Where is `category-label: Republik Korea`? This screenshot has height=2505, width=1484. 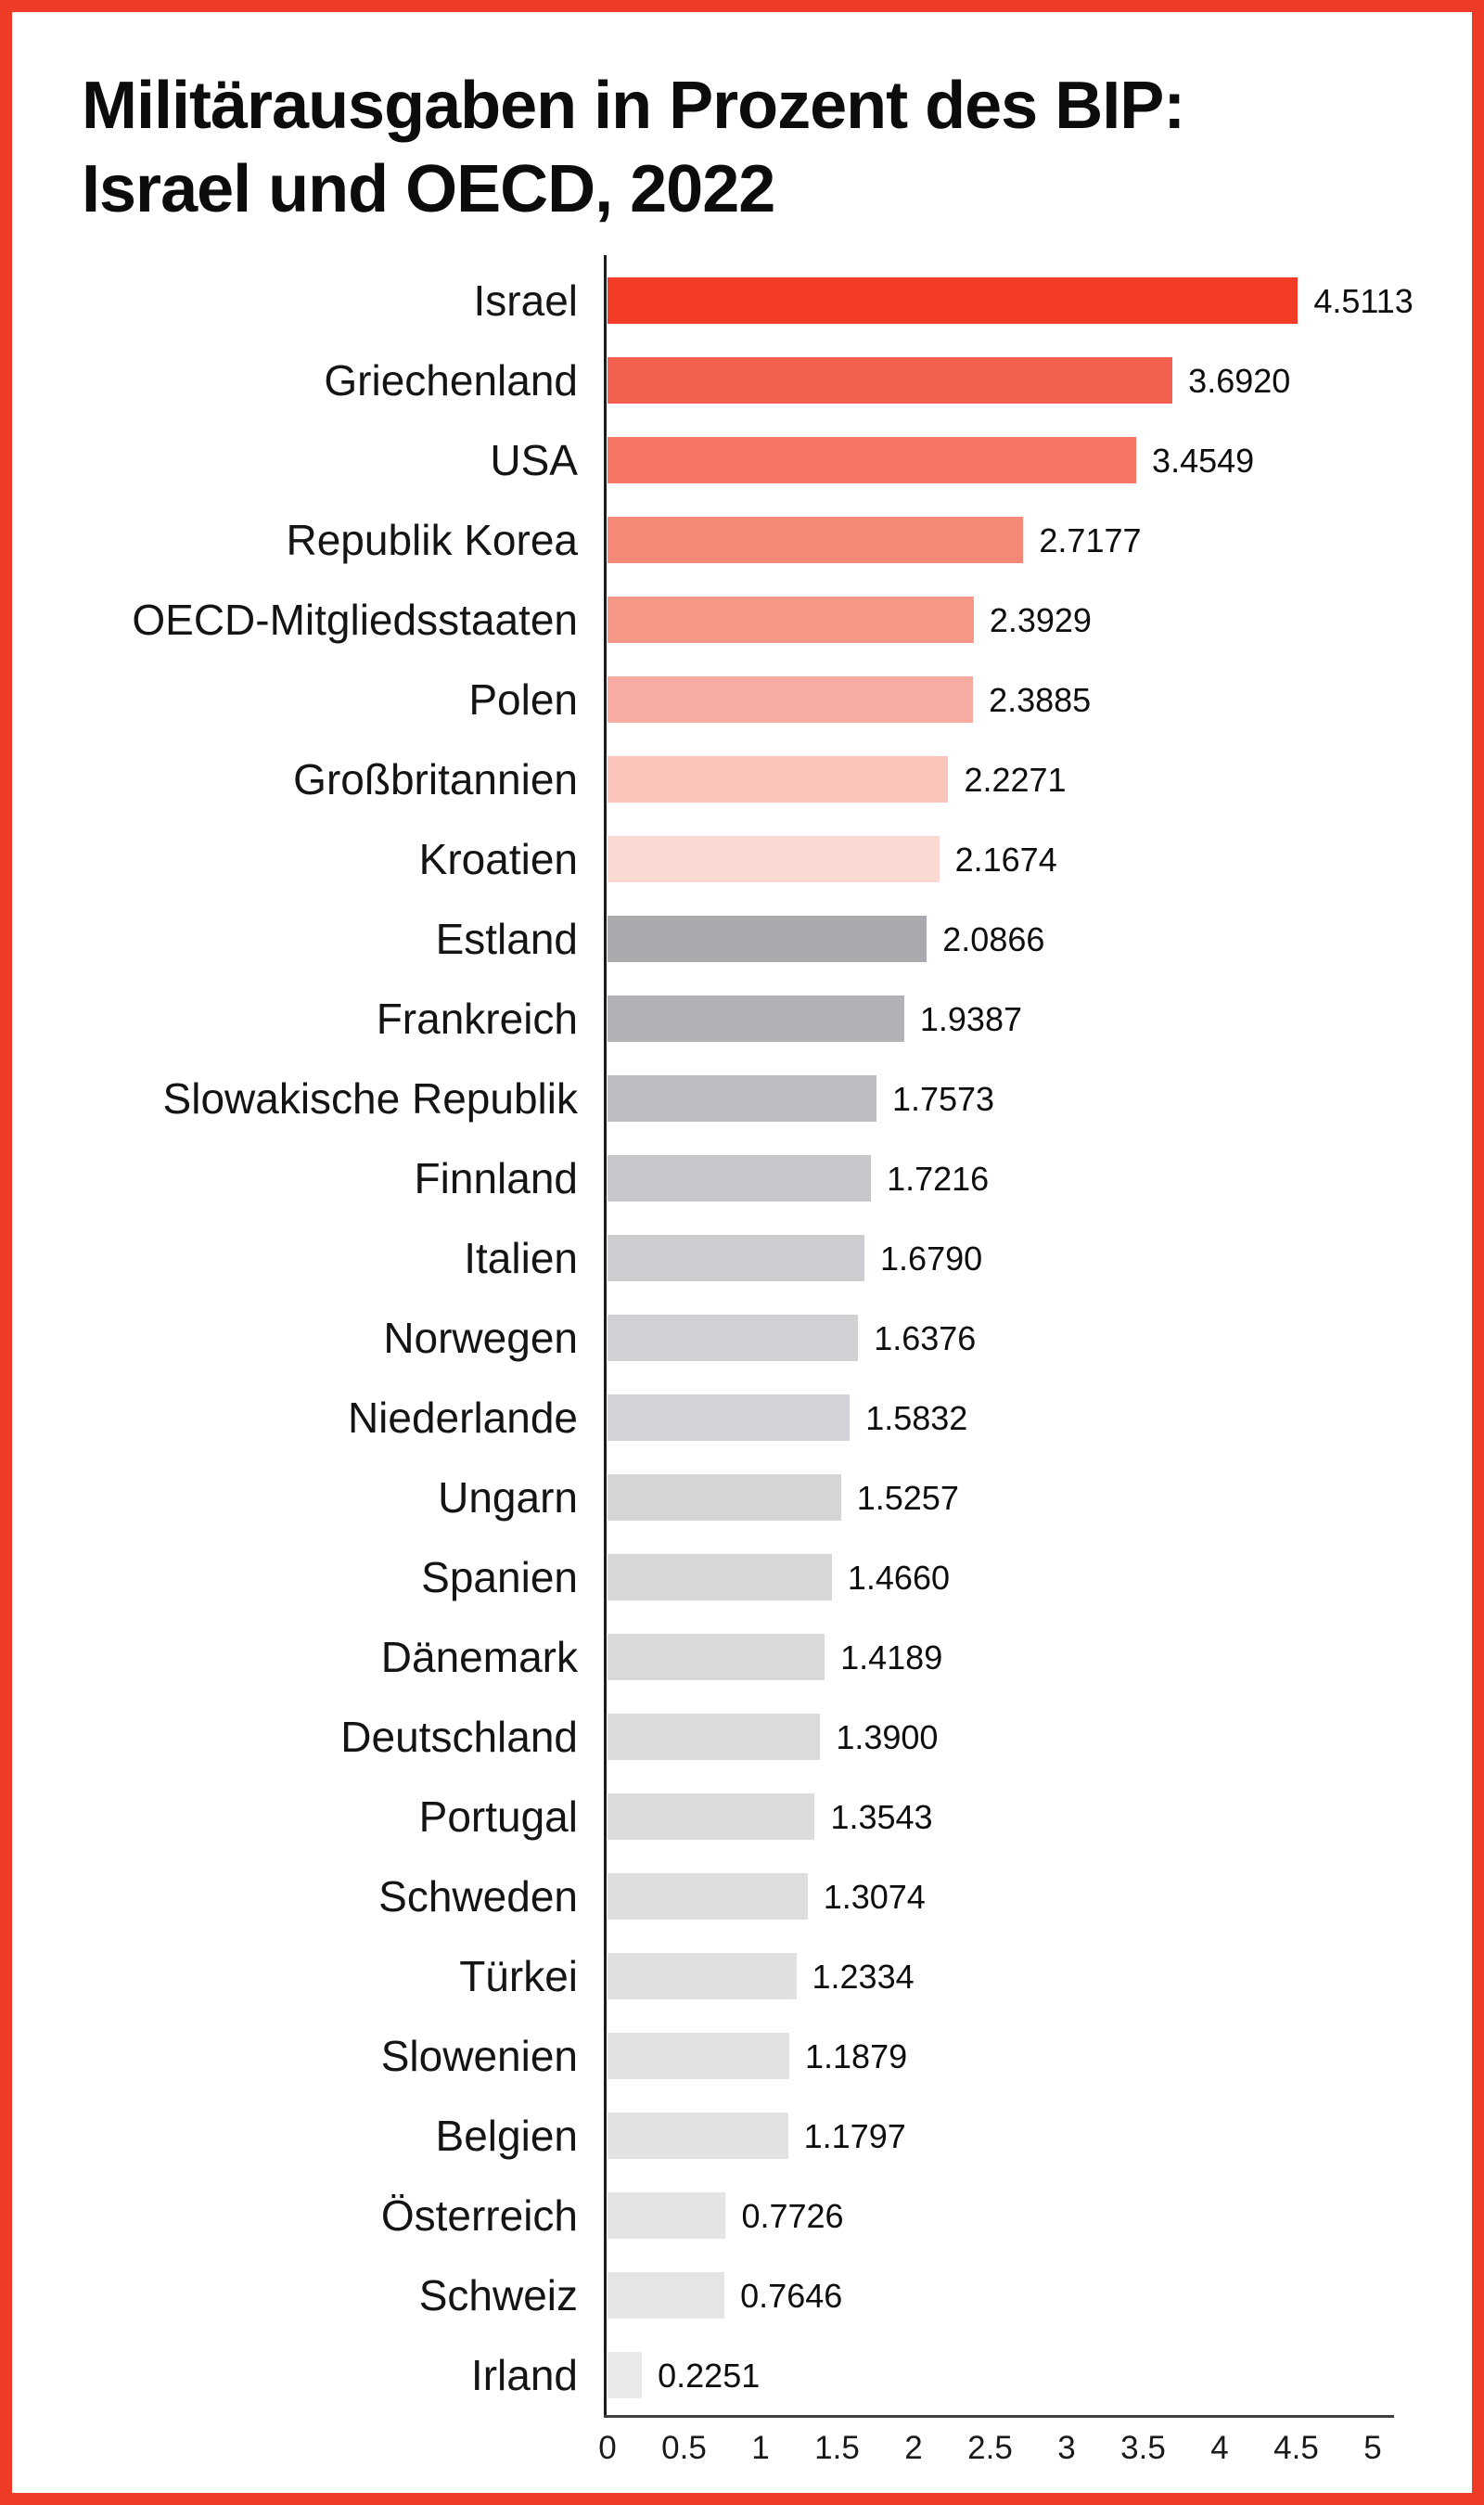 category-label: Republik Korea is located at coordinates (432, 540).